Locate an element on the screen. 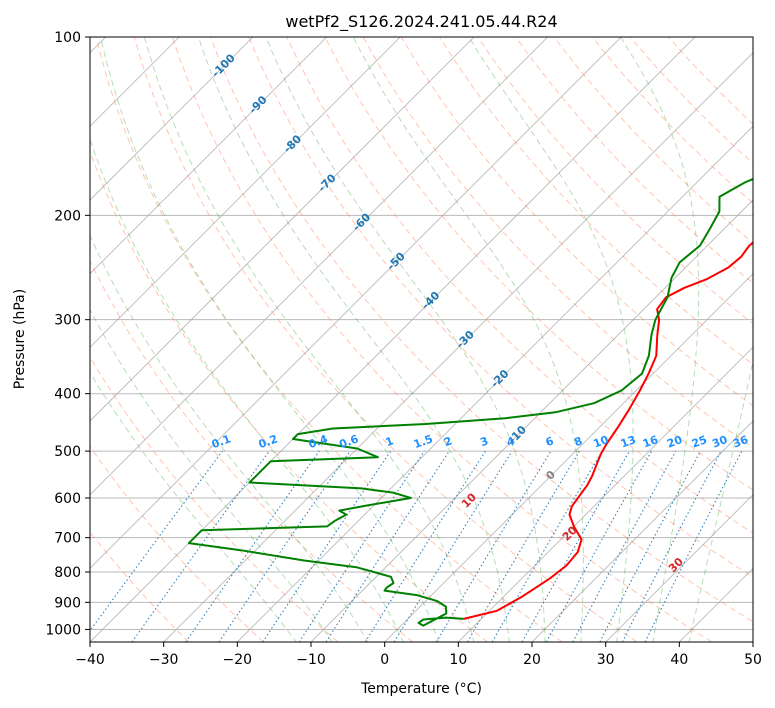  mixing-ratio-label: 4 is located at coordinates (511, 441).